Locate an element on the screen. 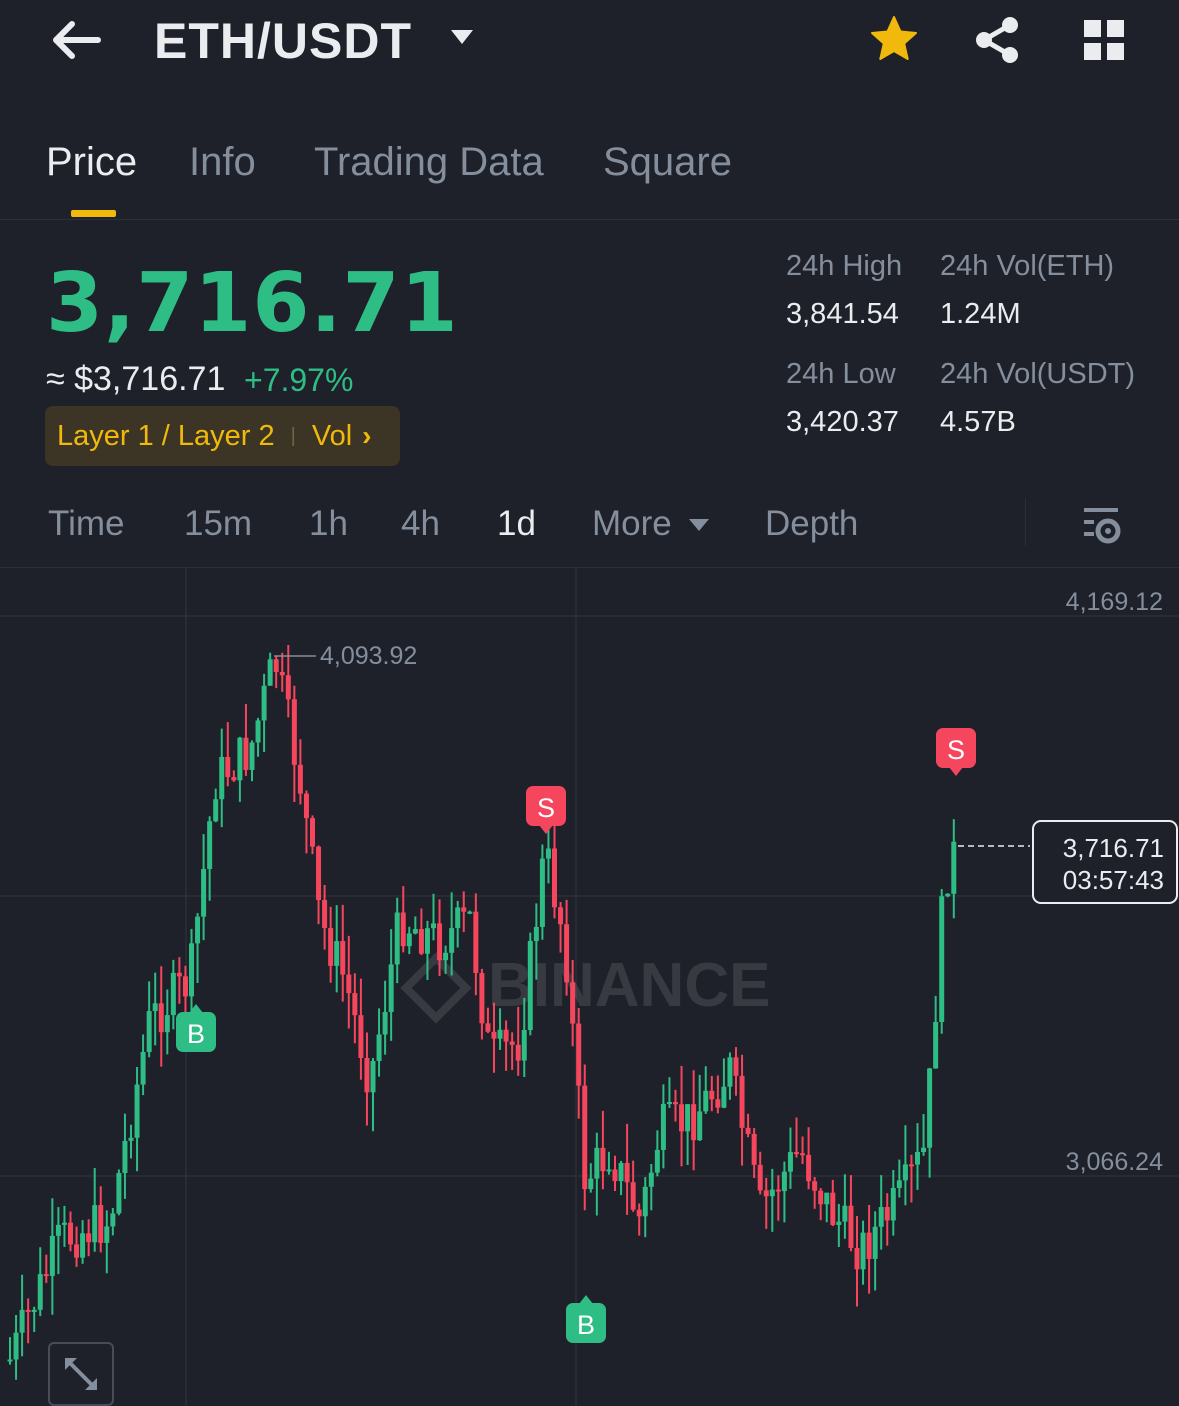  last-price: 3,716.71 is located at coordinates (252, 303).